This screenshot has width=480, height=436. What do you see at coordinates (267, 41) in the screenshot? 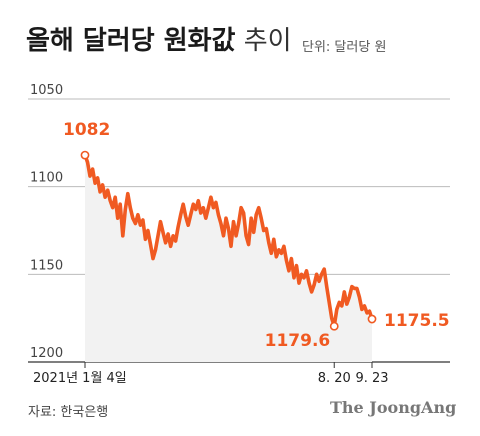
I see `chart-title-suffix: 추이` at bounding box center [267, 41].